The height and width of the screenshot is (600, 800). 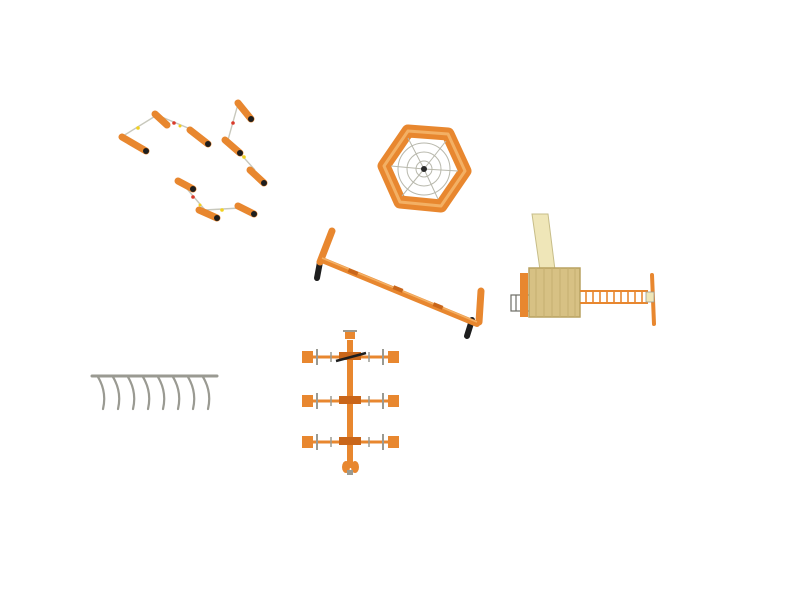 What do you see at coordinates (424, 168) in the screenshot?
I see `hexagon-rope-net` at bounding box center [424, 168].